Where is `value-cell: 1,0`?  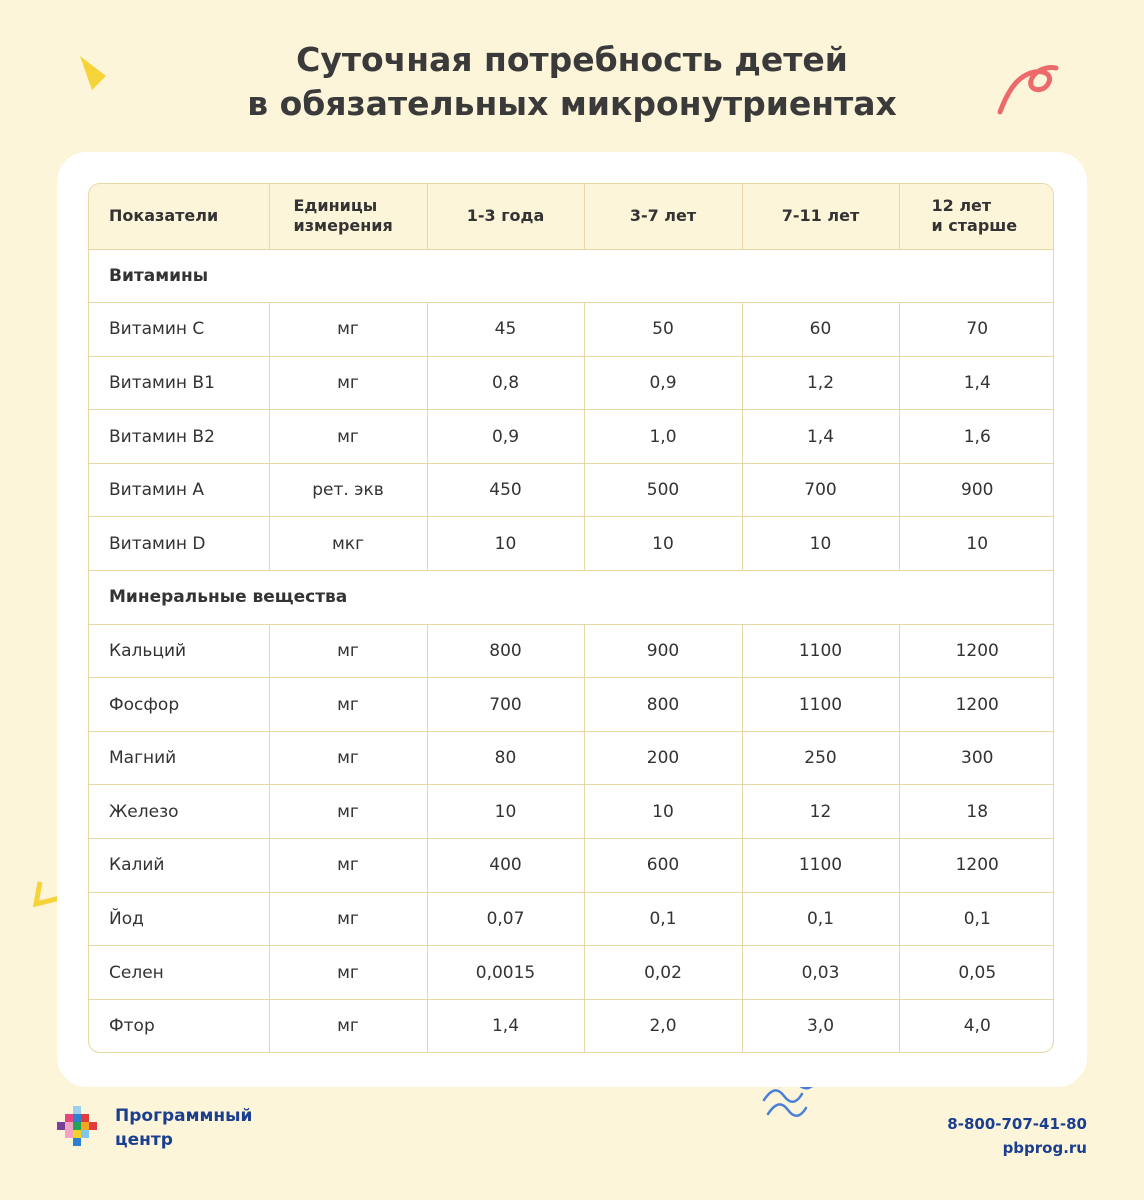
value-cell: 1,0 is located at coordinates (663, 436).